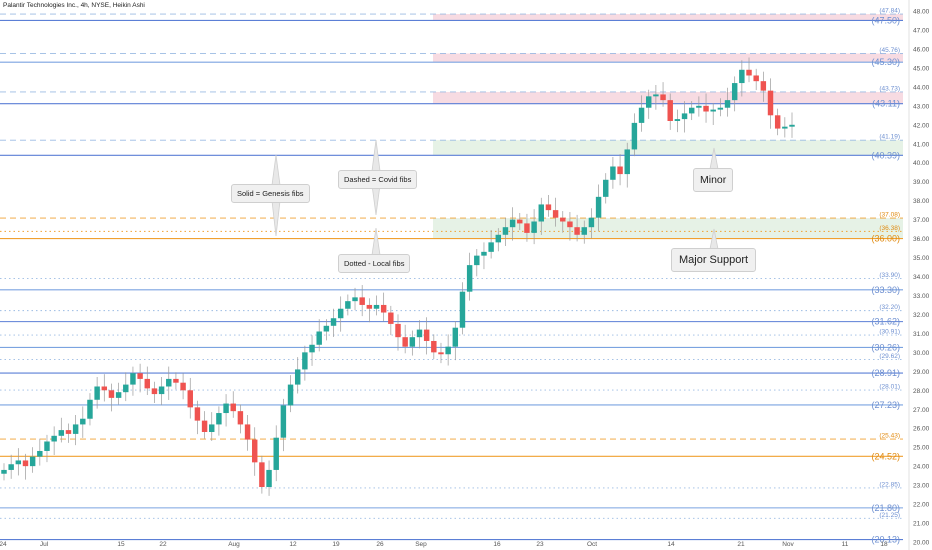  Describe the element at coordinates (885, 155) in the screenshot. I see `fib-level-label: (40.39)` at that location.